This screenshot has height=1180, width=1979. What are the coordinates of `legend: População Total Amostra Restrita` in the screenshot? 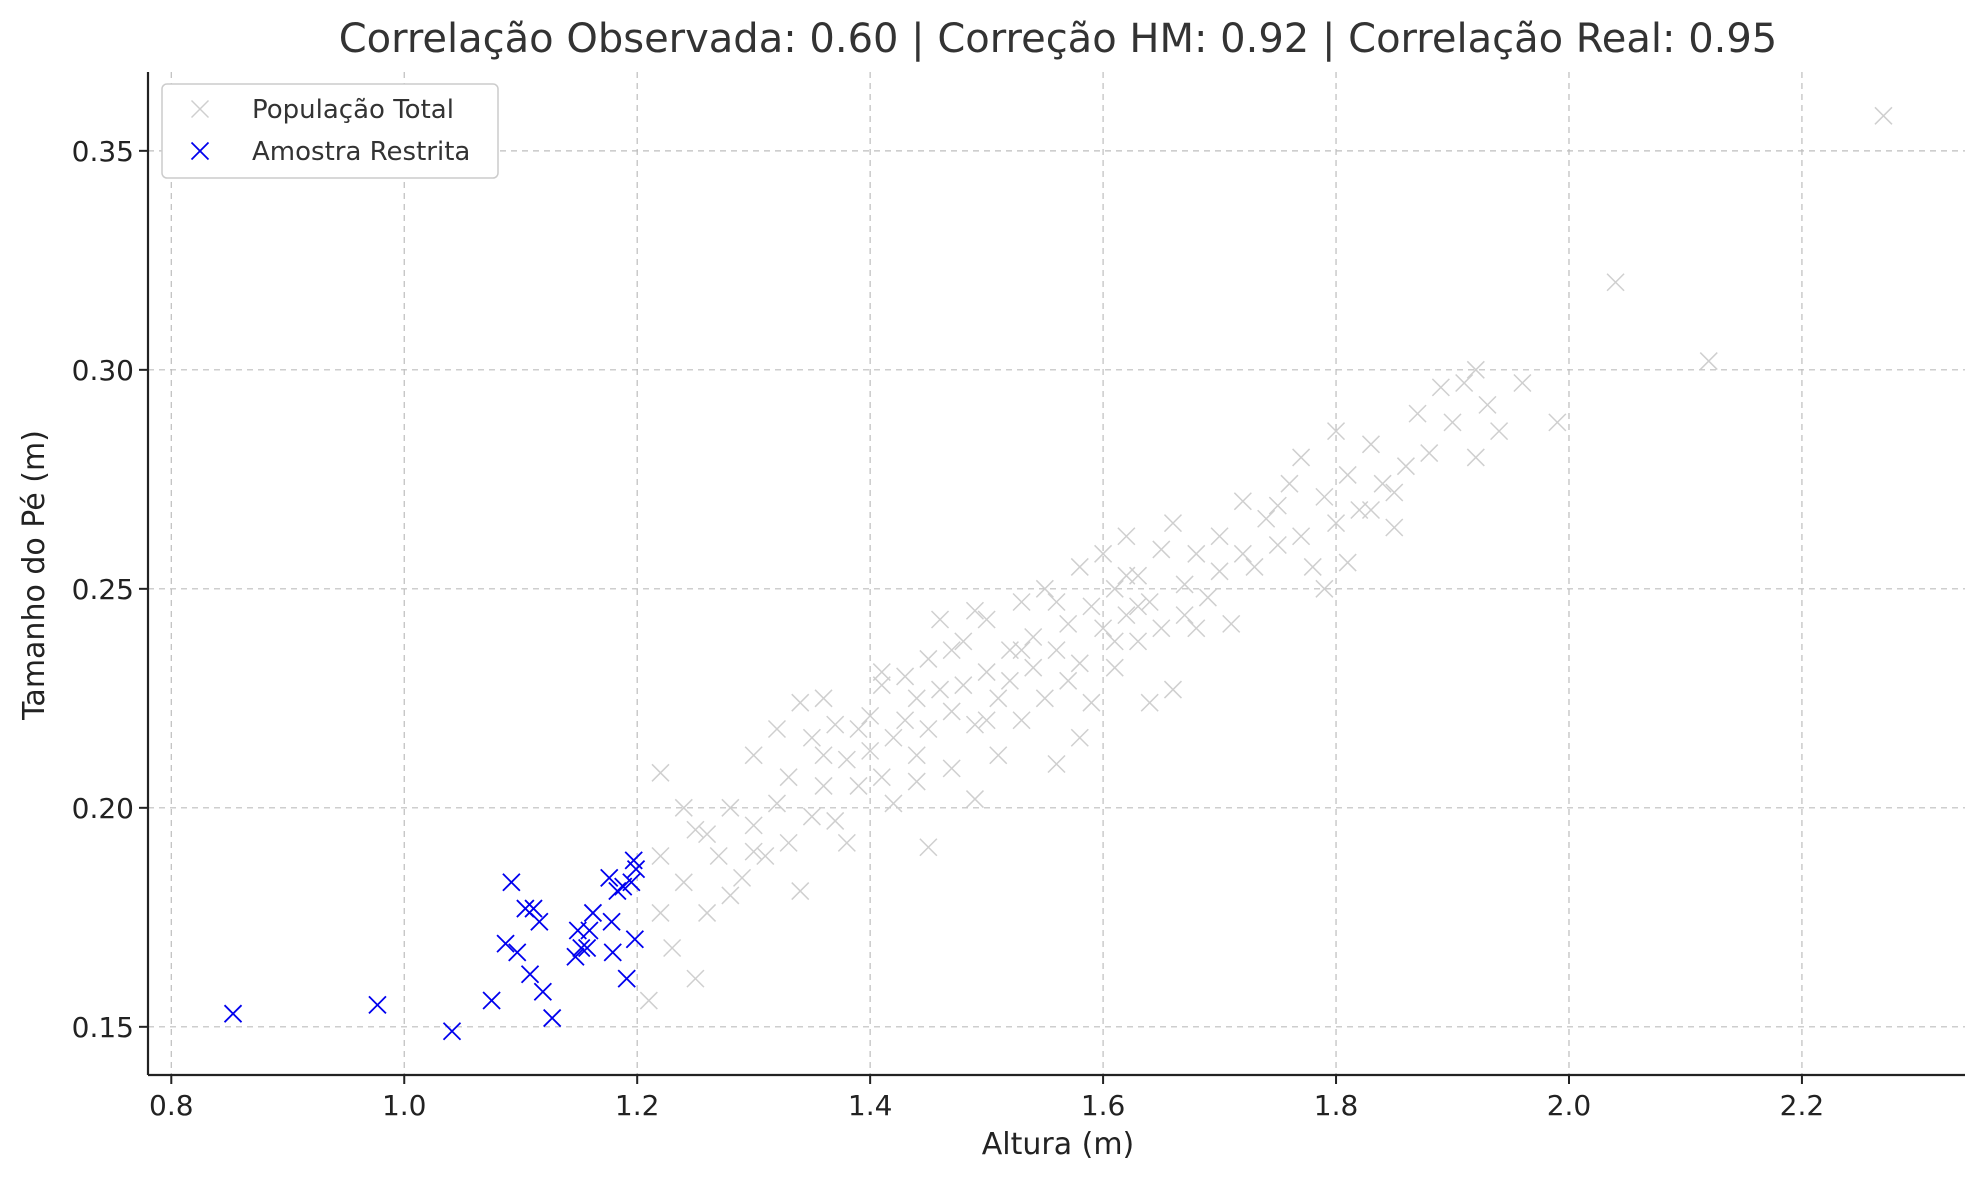 It's located at (330, 131).